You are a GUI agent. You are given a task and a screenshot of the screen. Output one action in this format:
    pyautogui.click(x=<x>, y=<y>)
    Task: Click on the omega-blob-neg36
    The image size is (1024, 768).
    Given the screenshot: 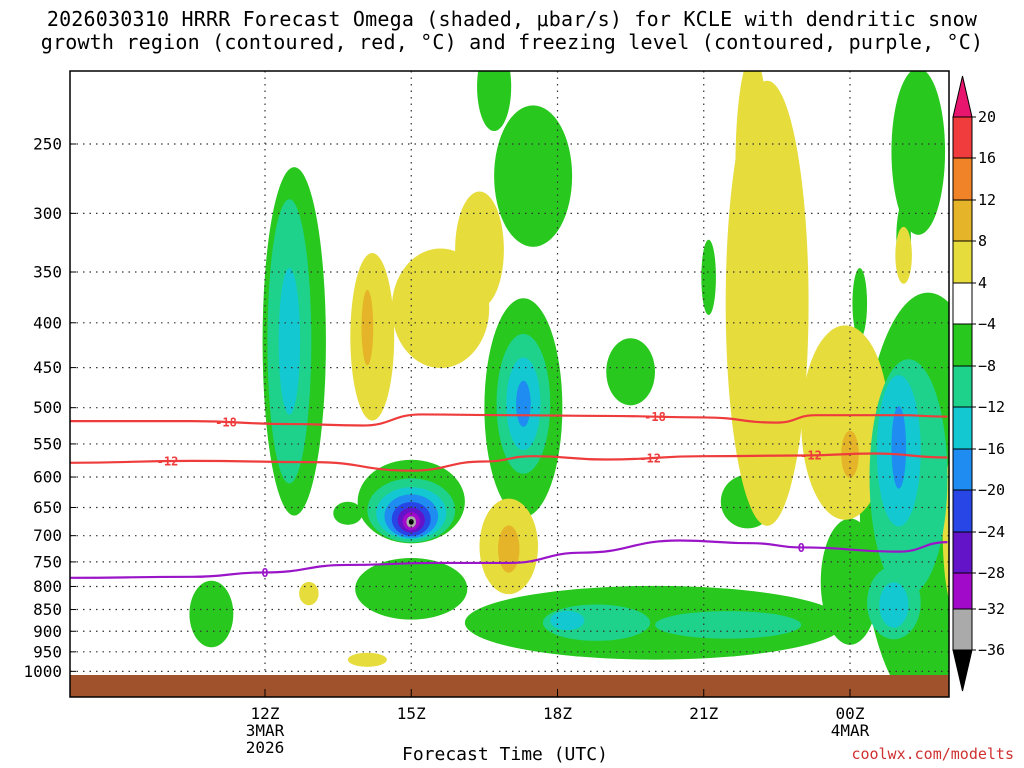 What is the action you would take?
    pyautogui.click(x=411, y=522)
    